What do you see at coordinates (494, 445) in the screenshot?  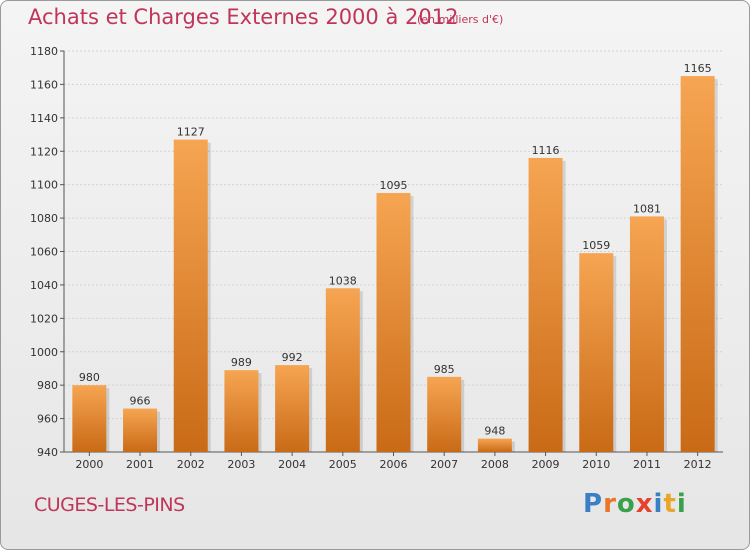 I see `bar-2008` at bounding box center [494, 445].